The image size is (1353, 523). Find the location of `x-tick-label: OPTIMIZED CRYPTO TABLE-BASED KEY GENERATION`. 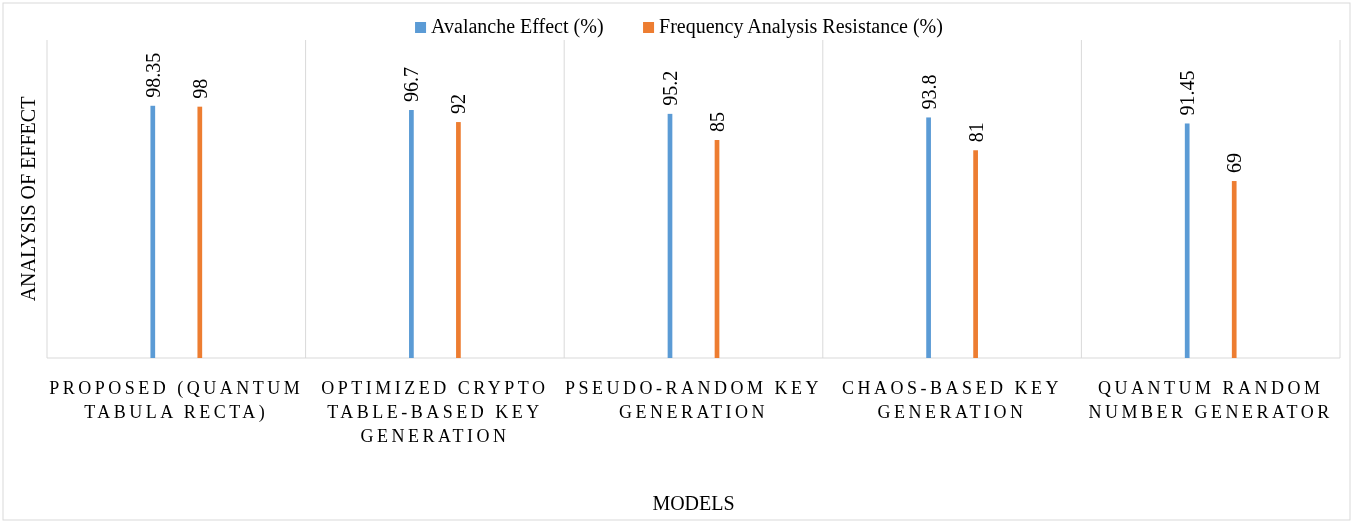

x-tick-label: OPTIMIZED CRYPTO TABLE-BASED KEY GENERATION is located at coordinates (435, 412).